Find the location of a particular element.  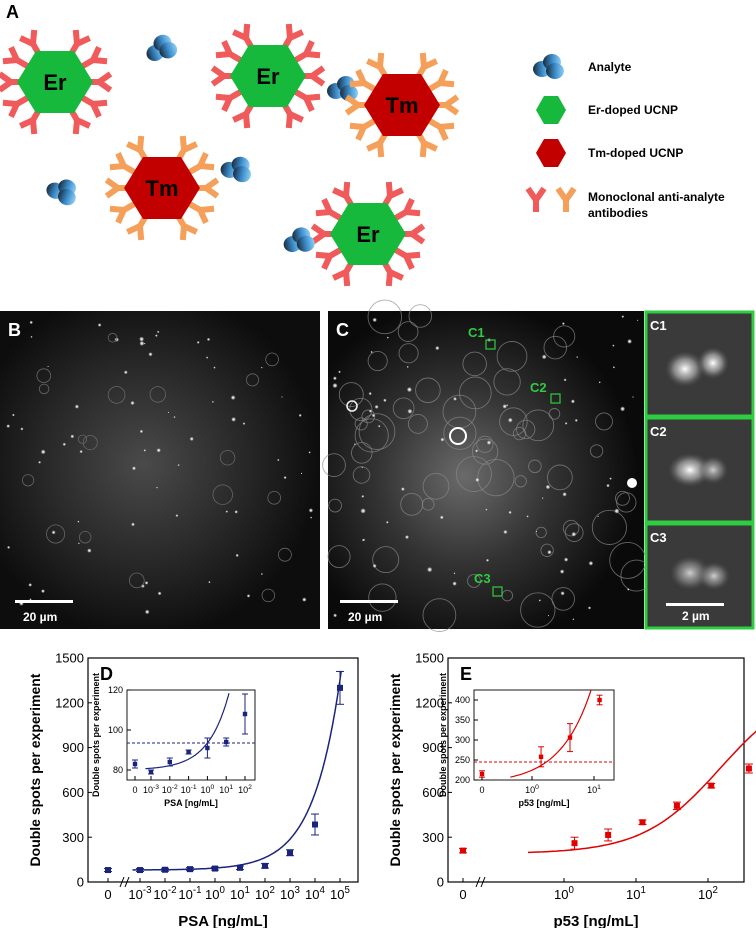

y-tick-label: 0 is located at coordinates (80, 882).